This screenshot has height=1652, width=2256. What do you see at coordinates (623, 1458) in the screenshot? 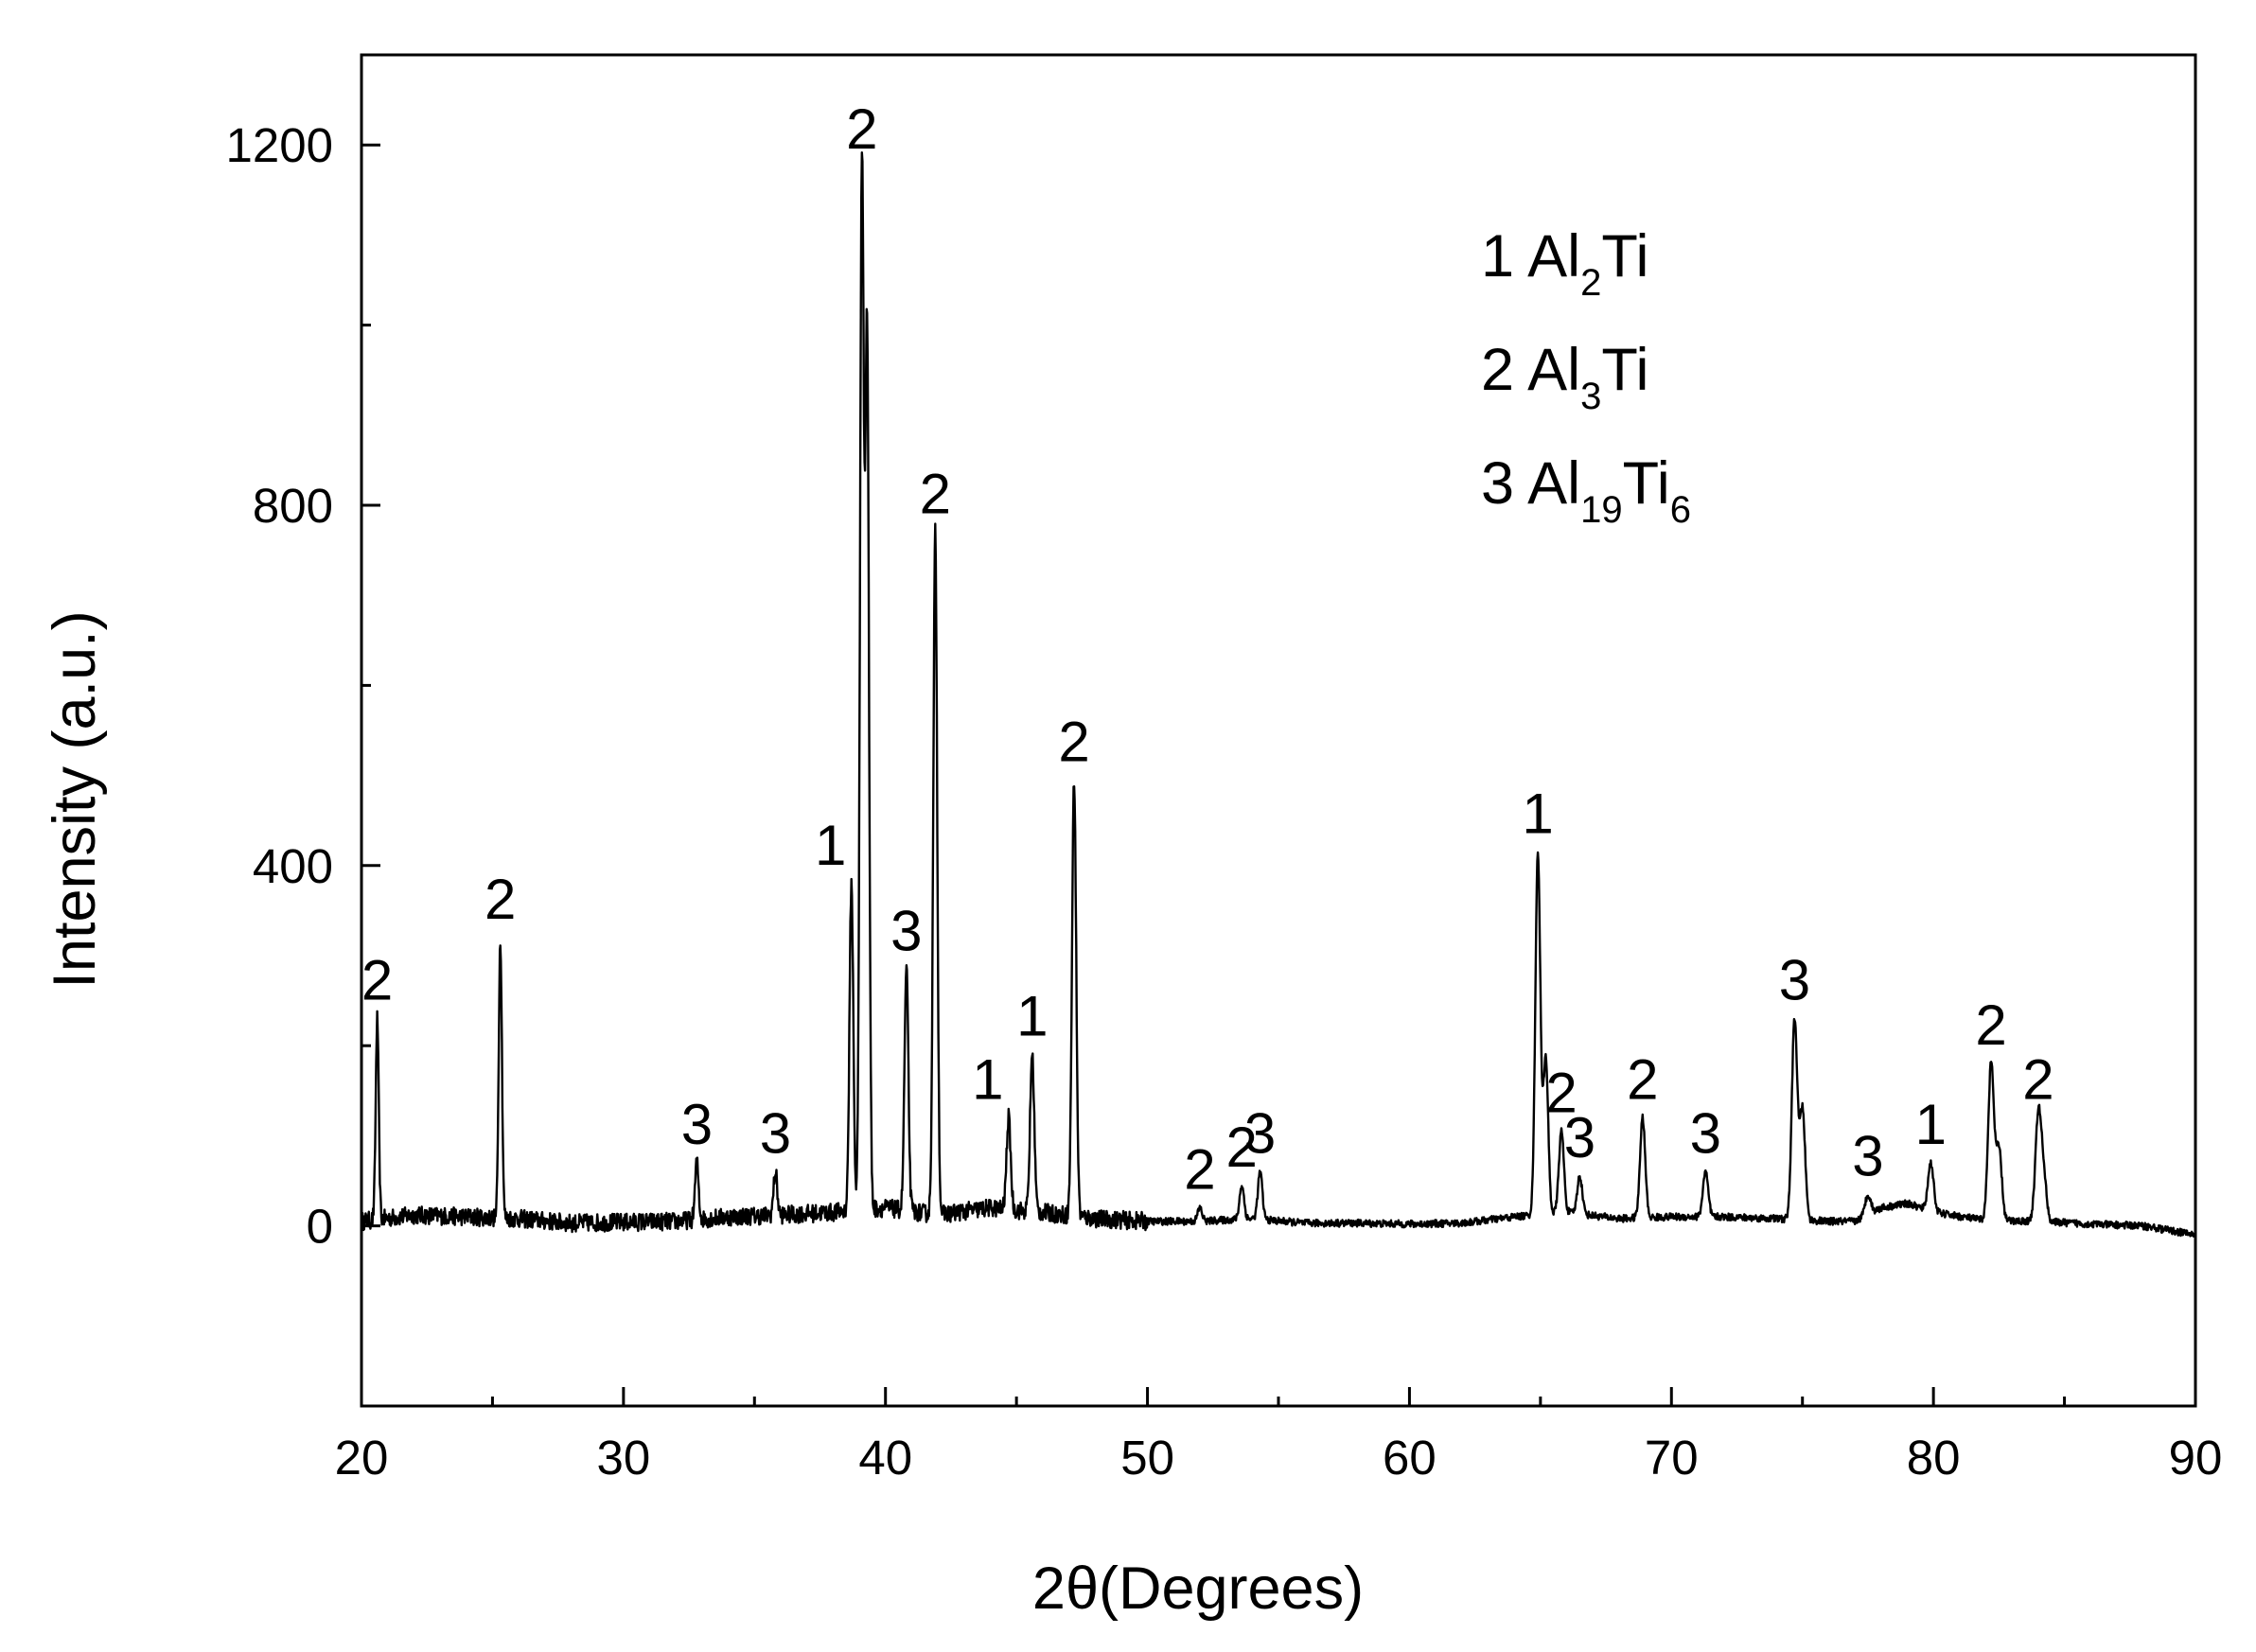
I see `x-tick-label: 30` at bounding box center [623, 1458].